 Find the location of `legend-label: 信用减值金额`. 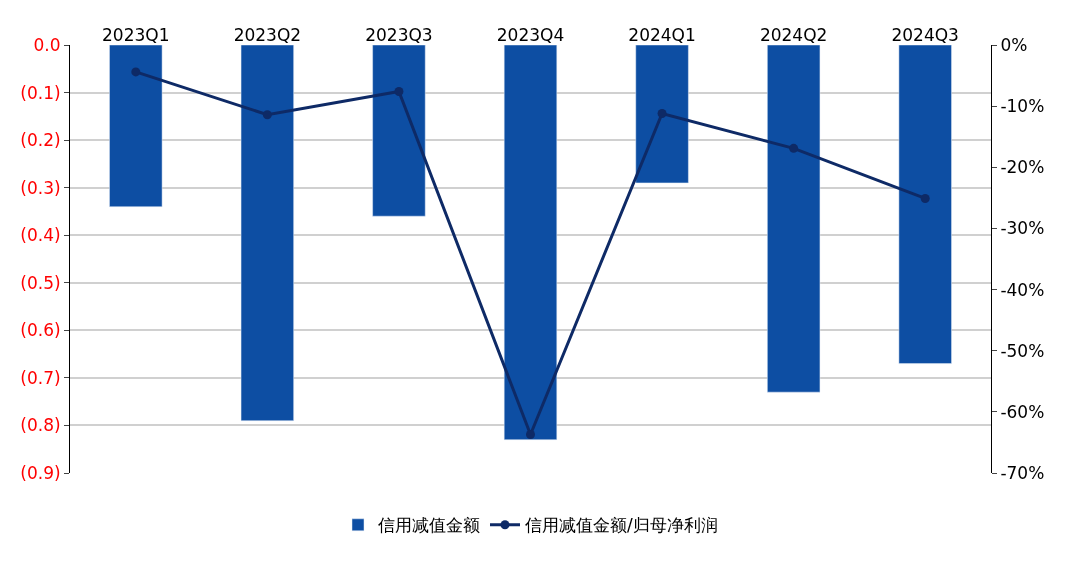

legend-label: 信用减值金额 is located at coordinates (429, 525).